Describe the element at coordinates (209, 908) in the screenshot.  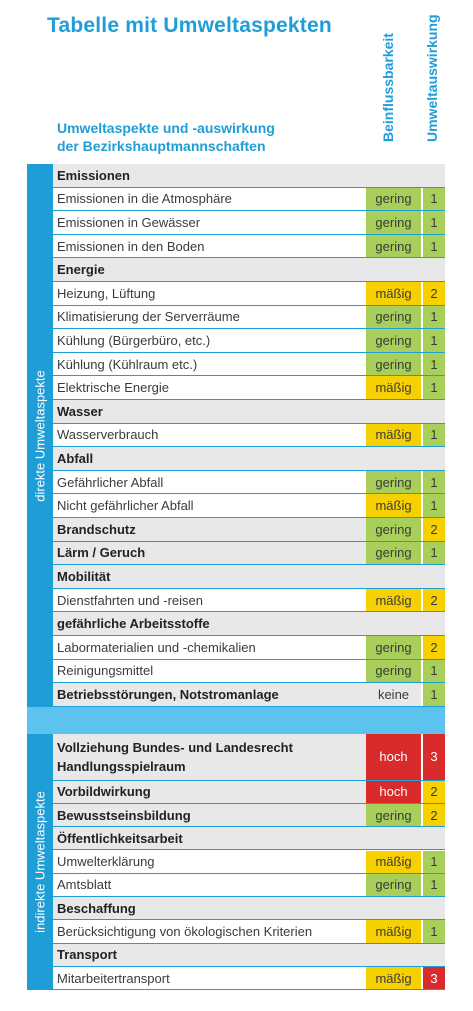
I see `row-label: Beschaffung` at that location.